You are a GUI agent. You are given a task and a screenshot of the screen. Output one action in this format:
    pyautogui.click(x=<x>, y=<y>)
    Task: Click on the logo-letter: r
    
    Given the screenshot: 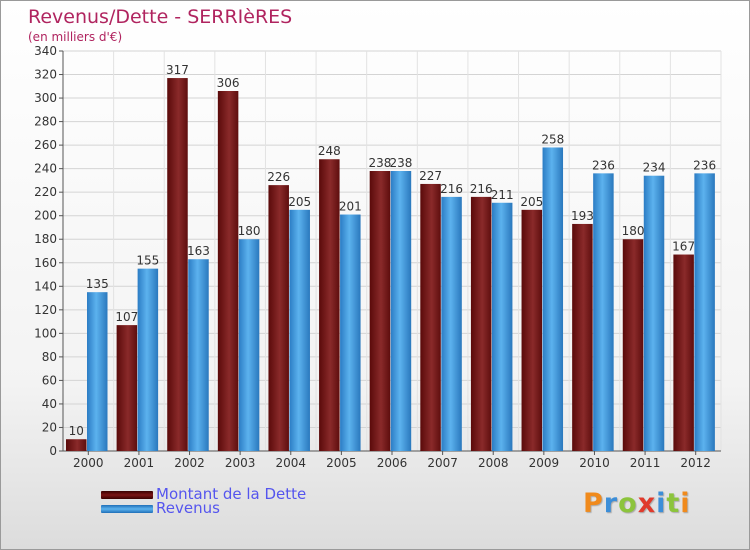 What is the action you would take?
    pyautogui.click(x=611, y=503)
    